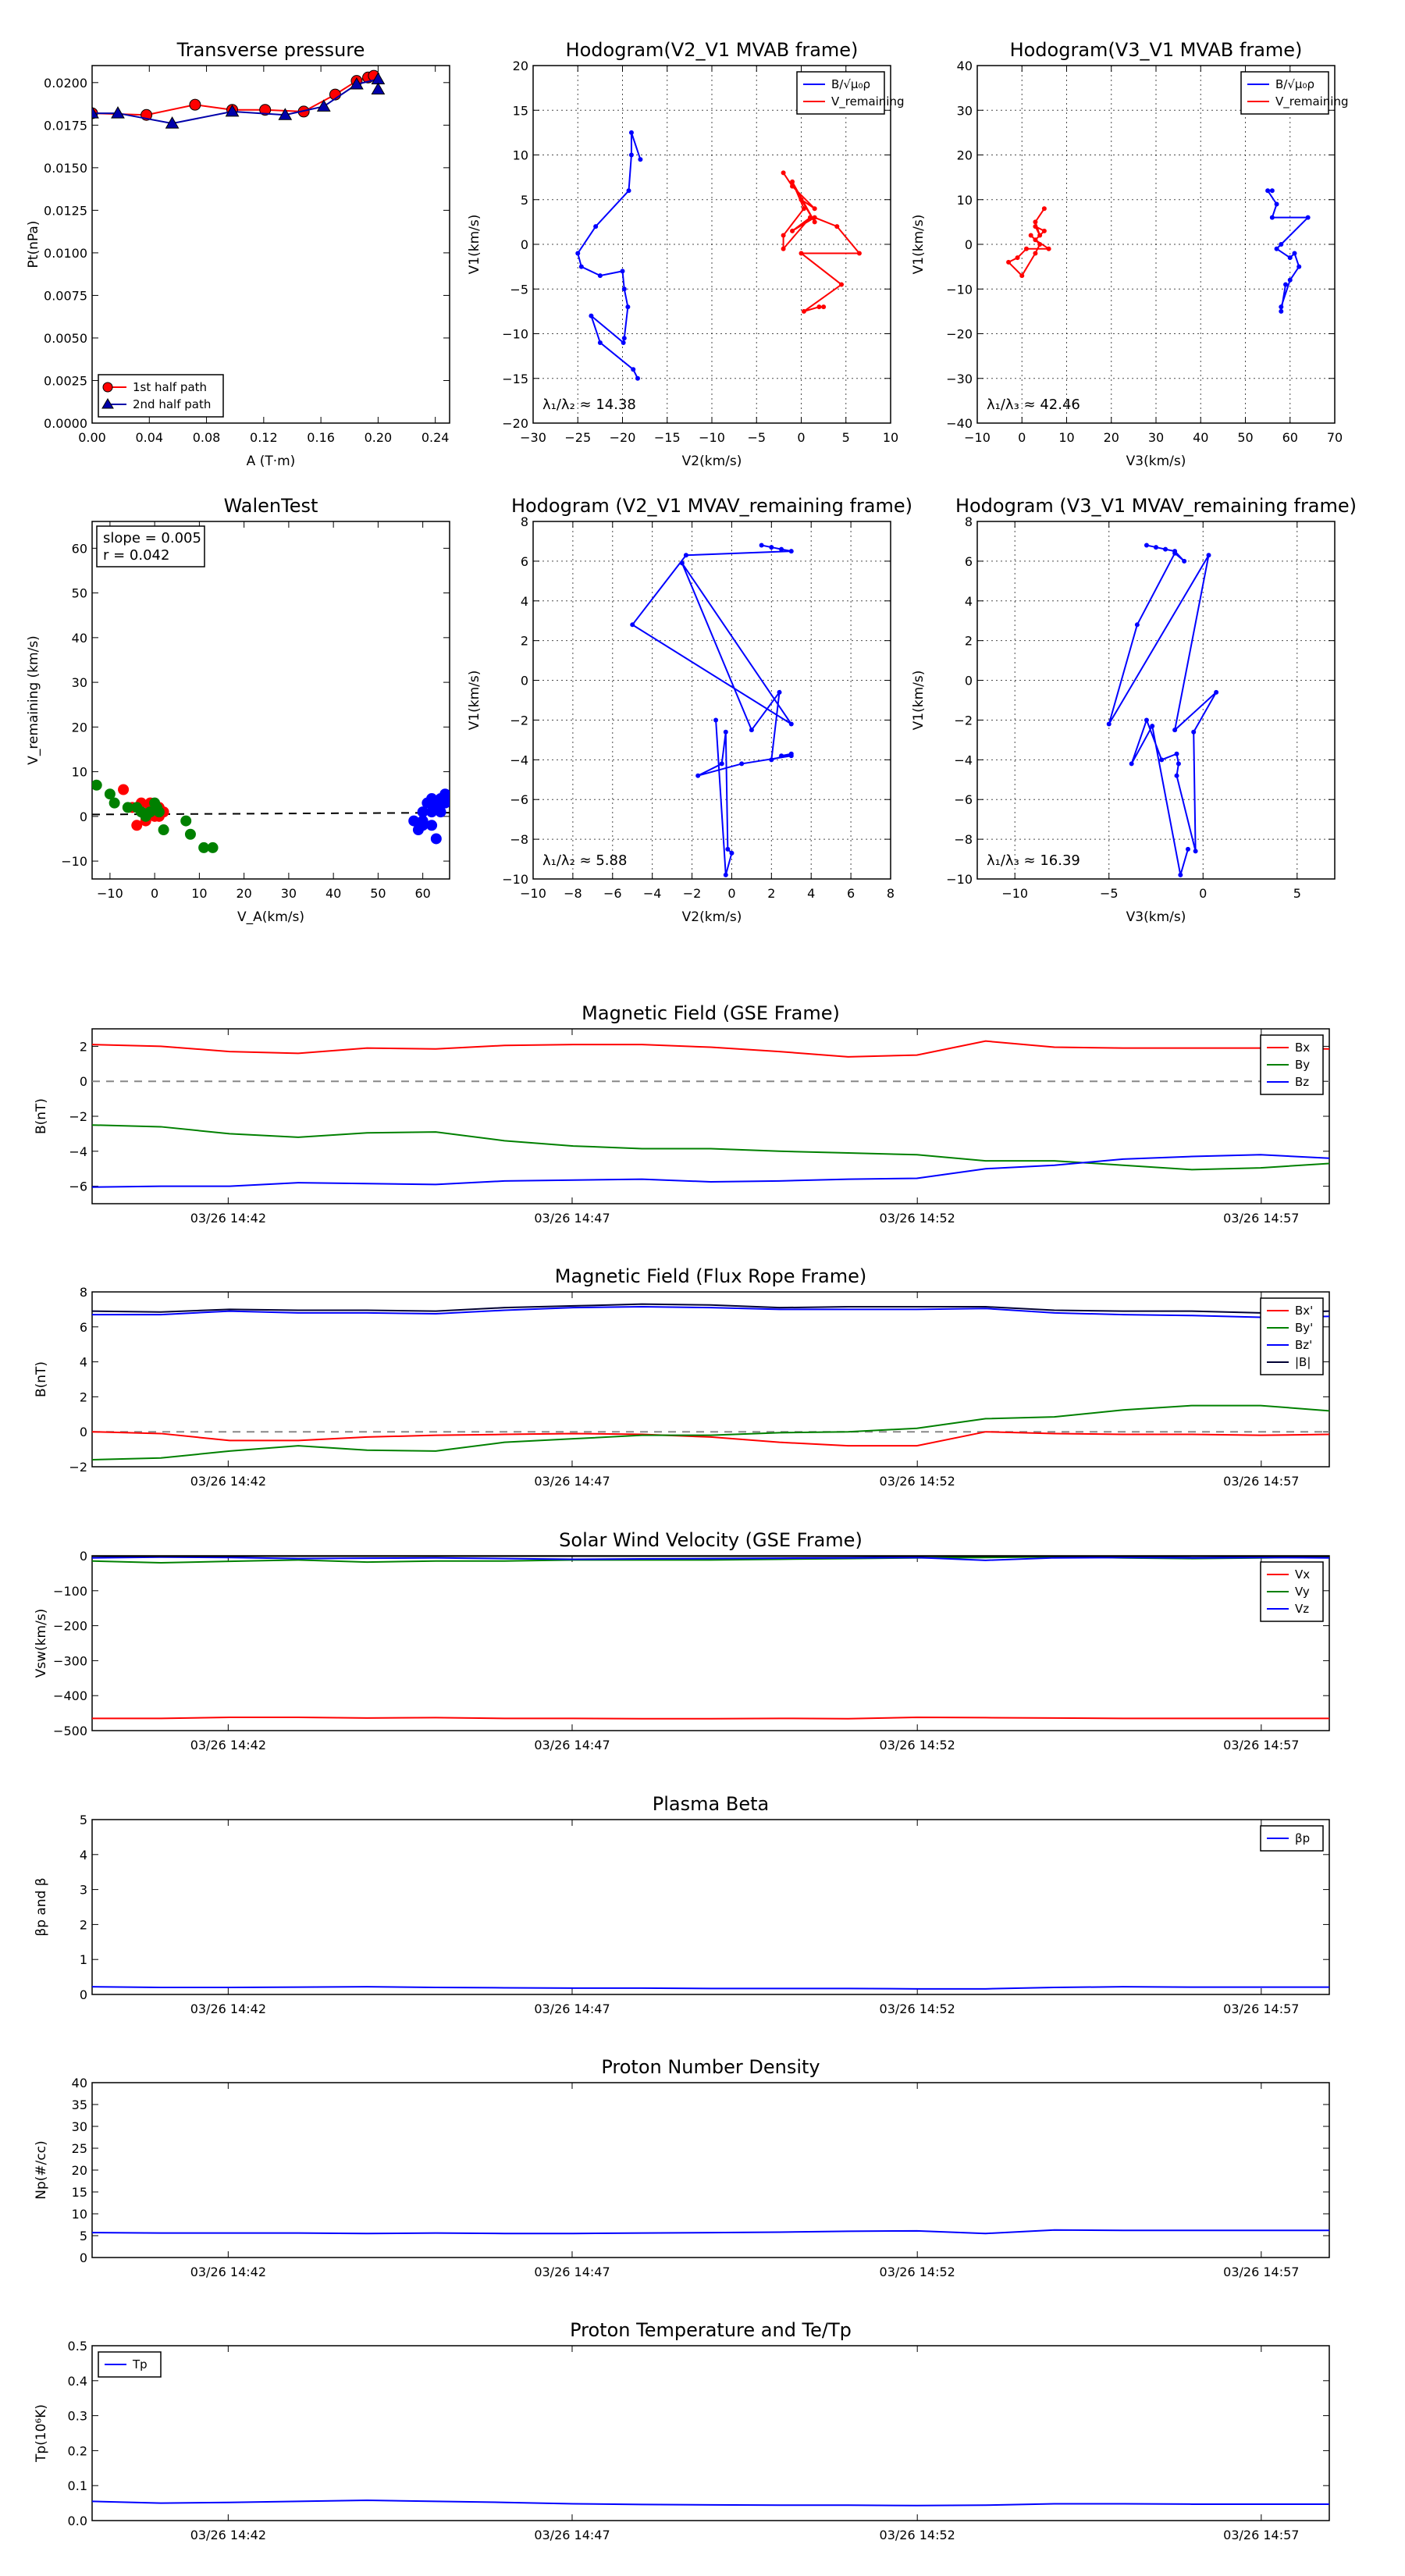  What do you see at coordinates (151, 546) in the screenshot?
I see `annotation-box` at bounding box center [151, 546].